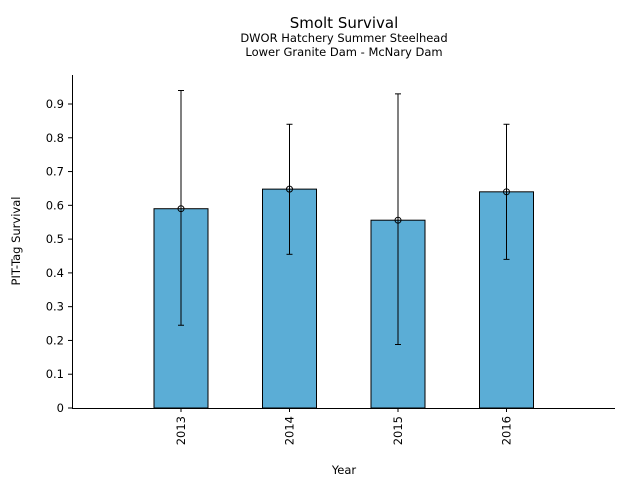 The height and width of the screenshot is (480, 640). I want to click on y-axis-label: PIT-Tag Survival, so click(16, 241).